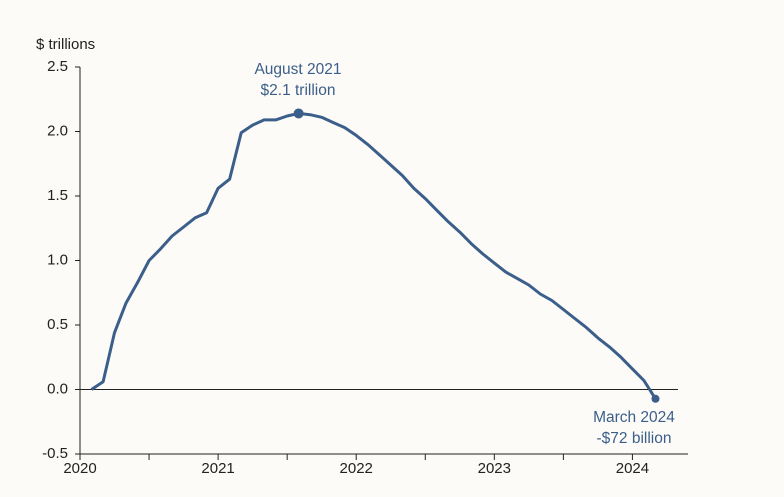  I want to click on y-axis-label: $ trillions, so click(65, 44).